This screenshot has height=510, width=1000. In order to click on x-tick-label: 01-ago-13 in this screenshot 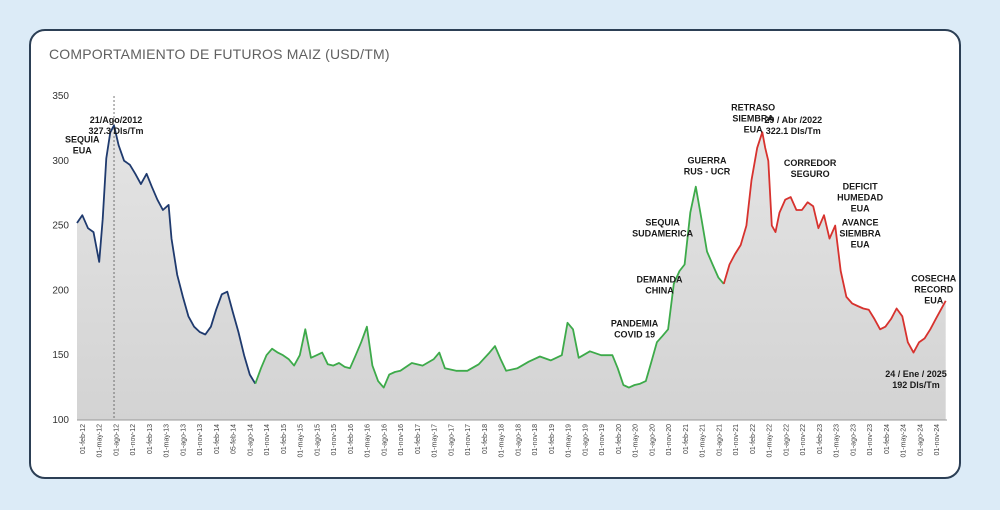, I will do `click(183, 440)`.